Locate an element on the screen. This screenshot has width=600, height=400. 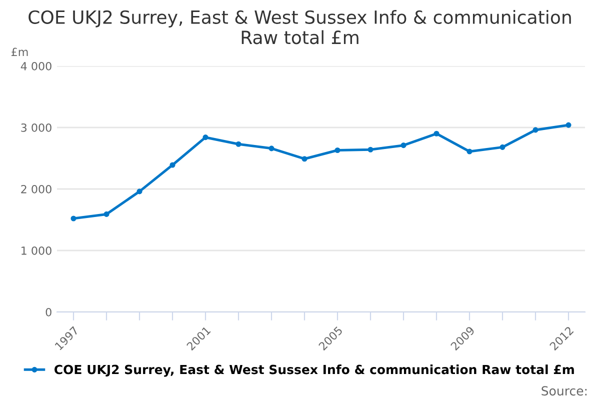
y-tick-label: 3 000 is located at coordinates (36, 127).